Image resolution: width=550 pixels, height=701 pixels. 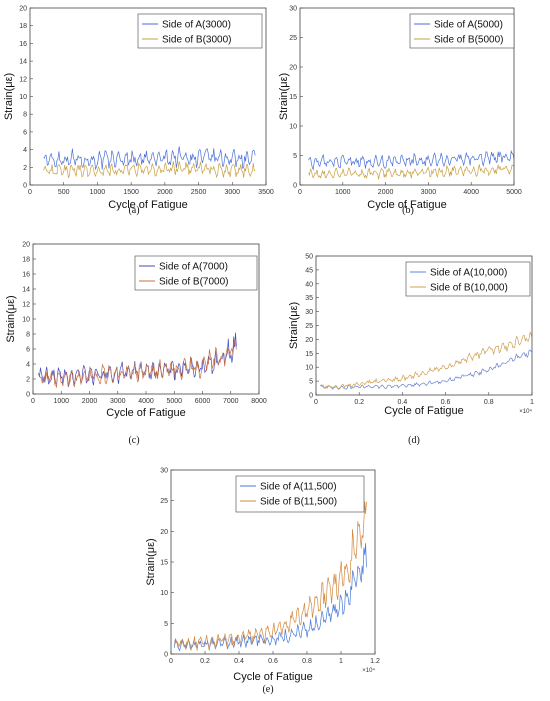 I want to click on x-tick-label-d: 0.8, so click(x=489, y=402).